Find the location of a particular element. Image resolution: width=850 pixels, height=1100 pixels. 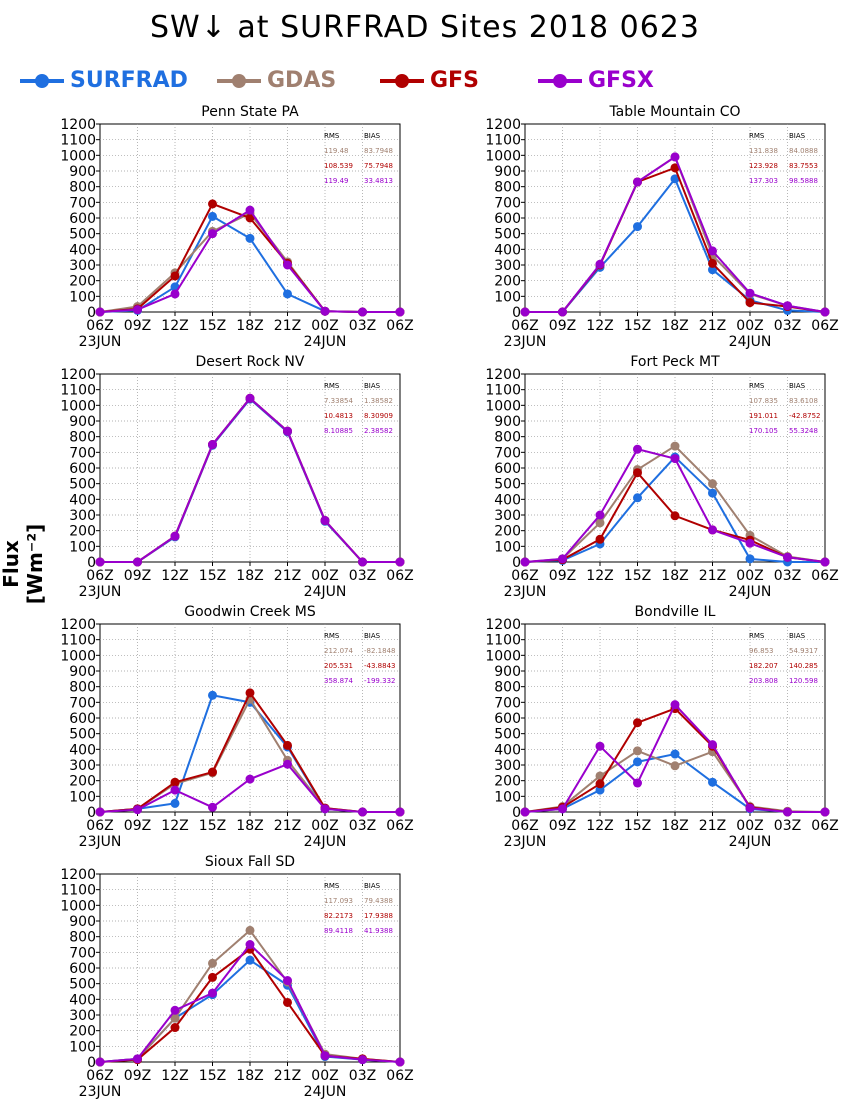

stats-rms-value: 212.074 is located at coordinates (338, 651).